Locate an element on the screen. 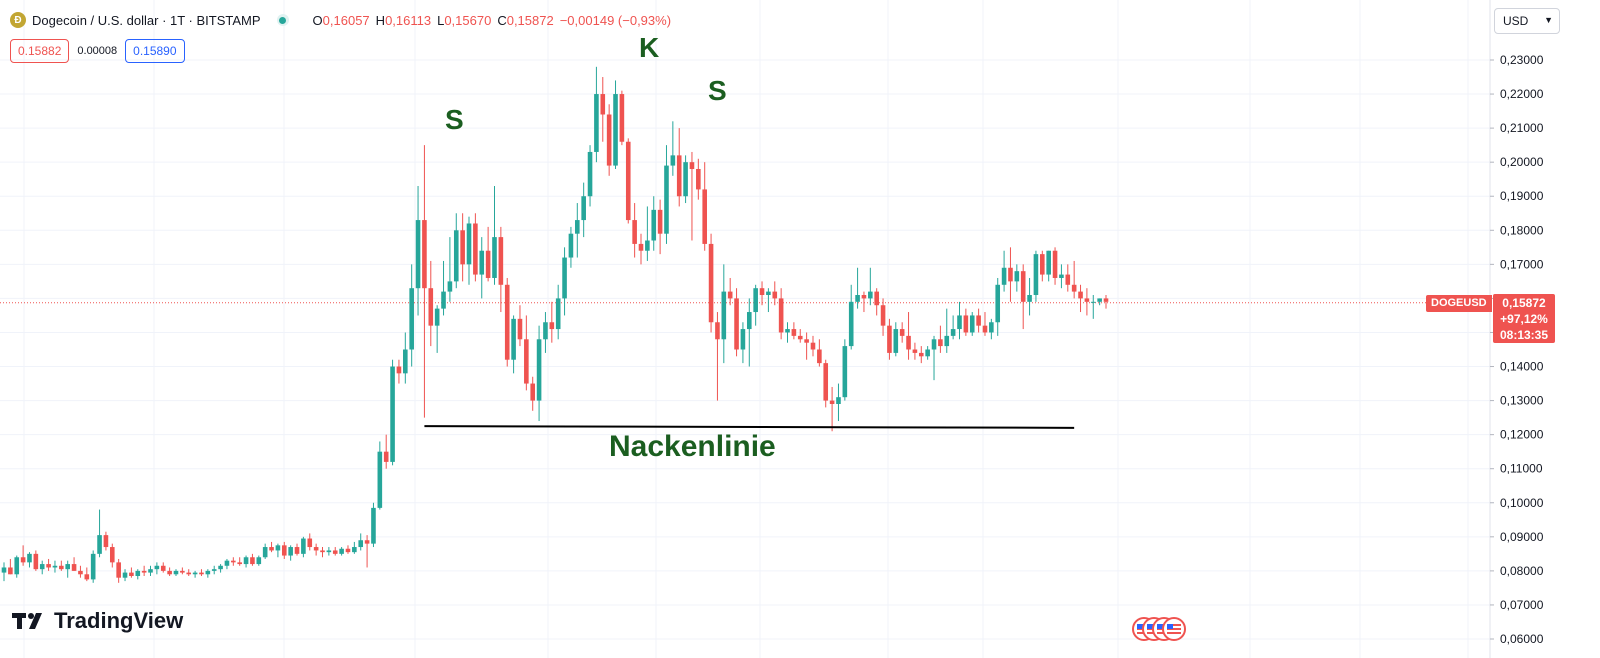 The height and width of the screenshot is (658, 1600). us-flag-icon is located at coordinates (1174, 629).